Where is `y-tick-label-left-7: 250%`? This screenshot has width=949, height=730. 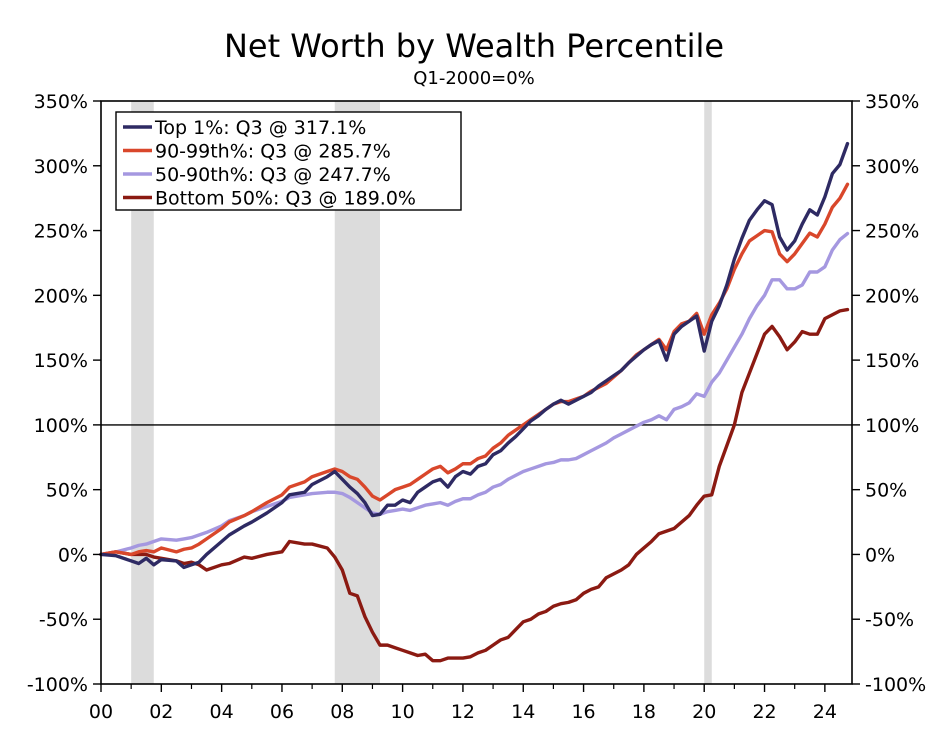 y-tick-label-left-7: 250% is located at coordinates (61, 232).